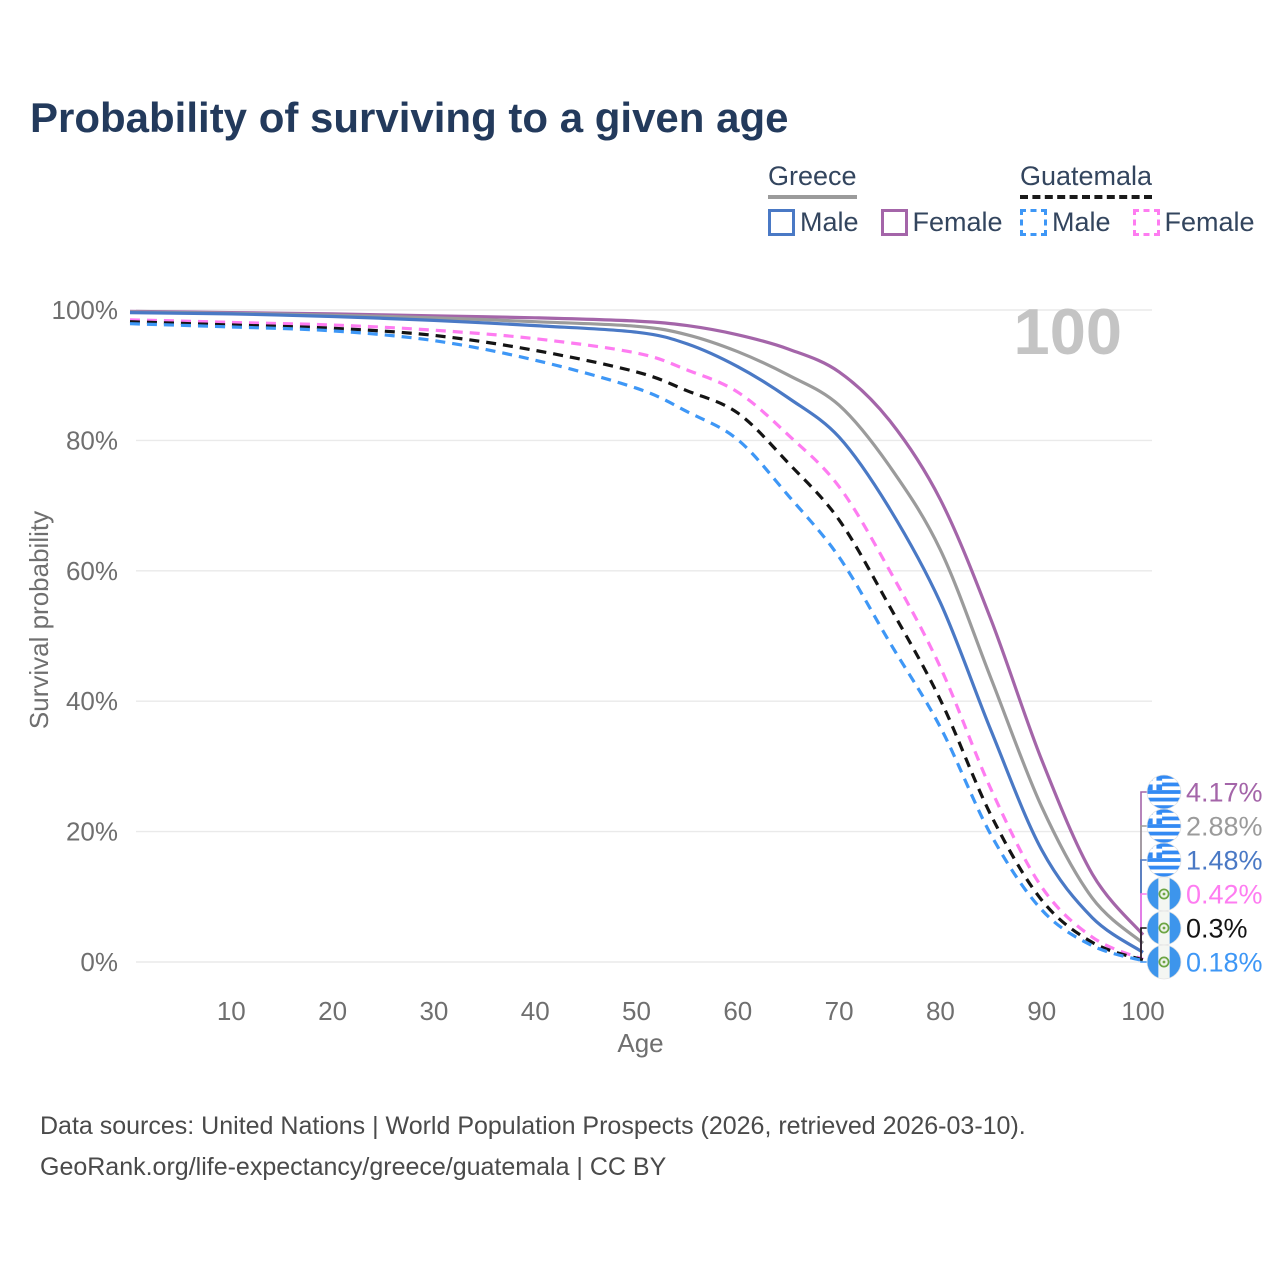 This screenshot has width=1280, height=1280. I want to click on x-tick-label: 80, so click(940, 1011).